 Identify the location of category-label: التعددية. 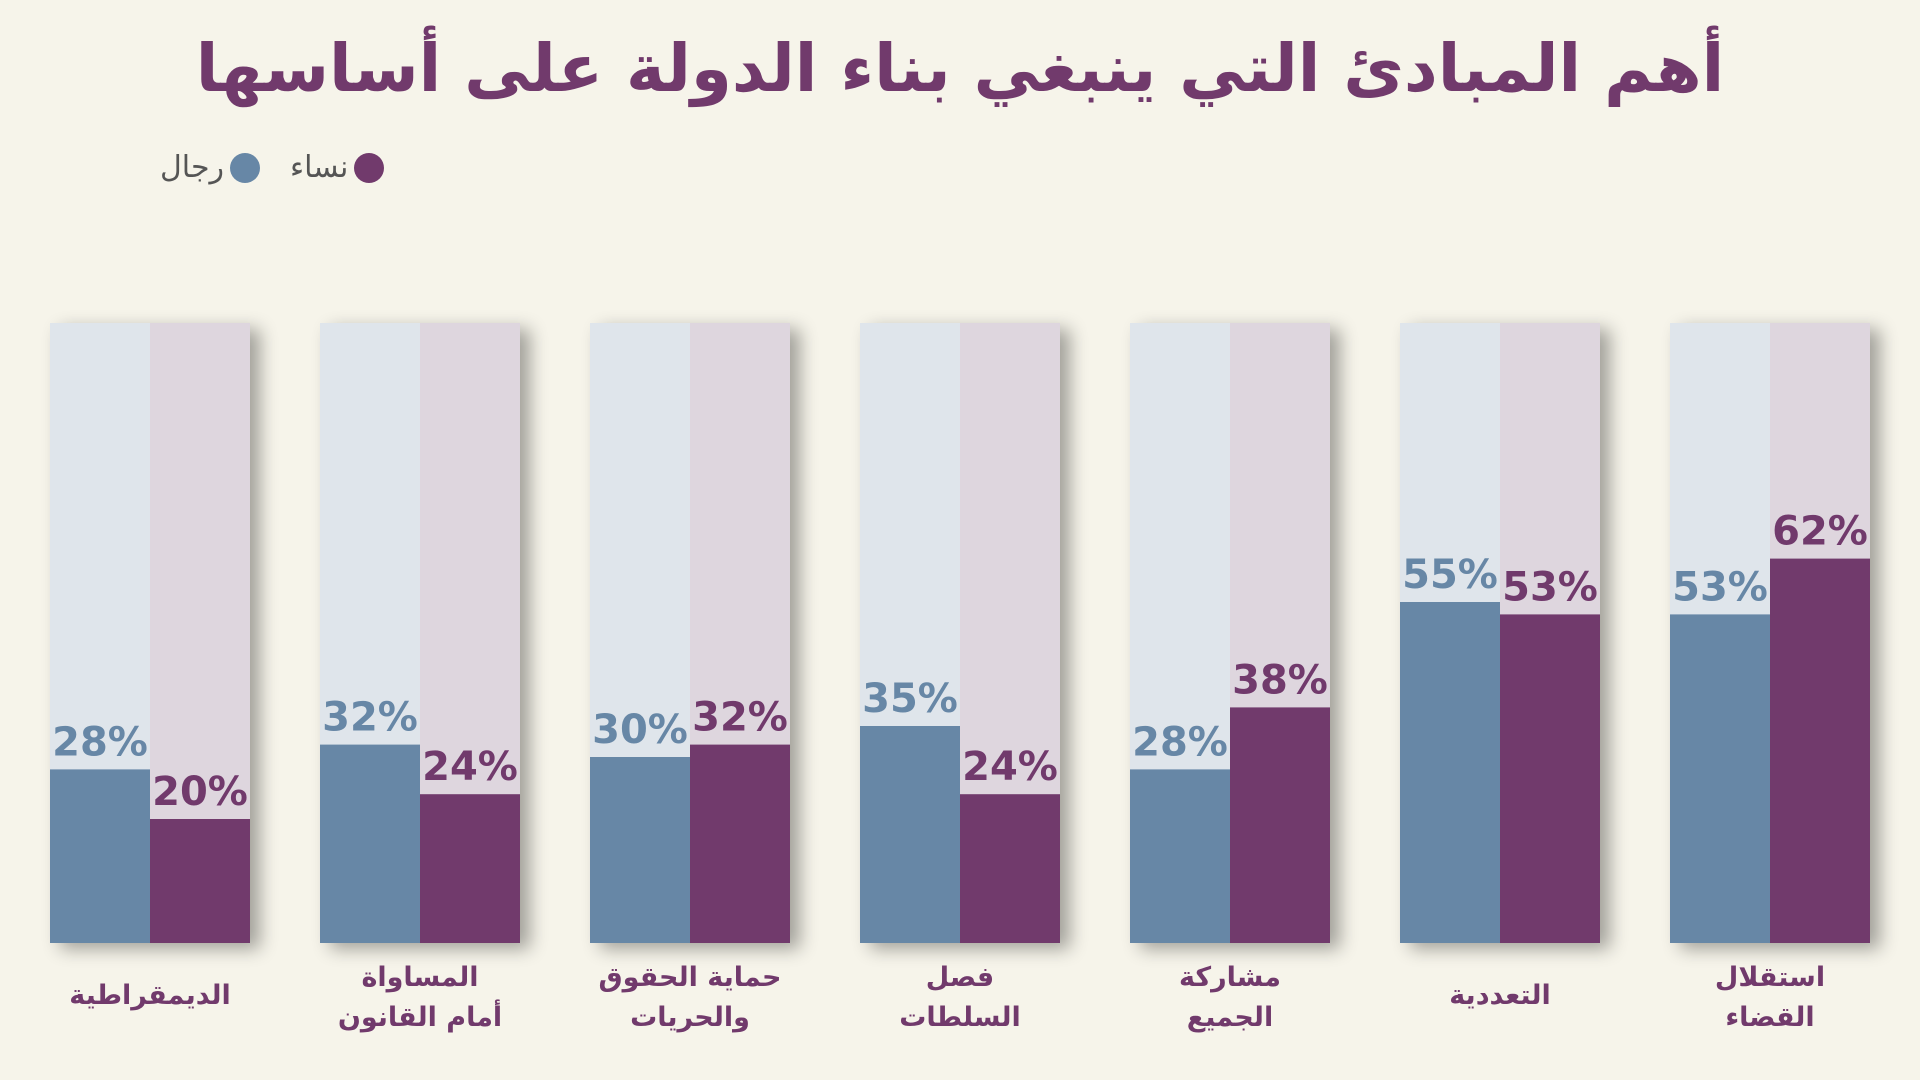
(1500, 995).